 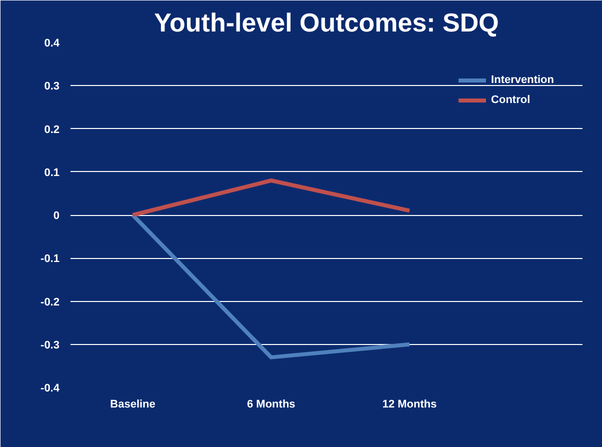 I want to click on y-tick-label: 0, so click(x=56, y=216).